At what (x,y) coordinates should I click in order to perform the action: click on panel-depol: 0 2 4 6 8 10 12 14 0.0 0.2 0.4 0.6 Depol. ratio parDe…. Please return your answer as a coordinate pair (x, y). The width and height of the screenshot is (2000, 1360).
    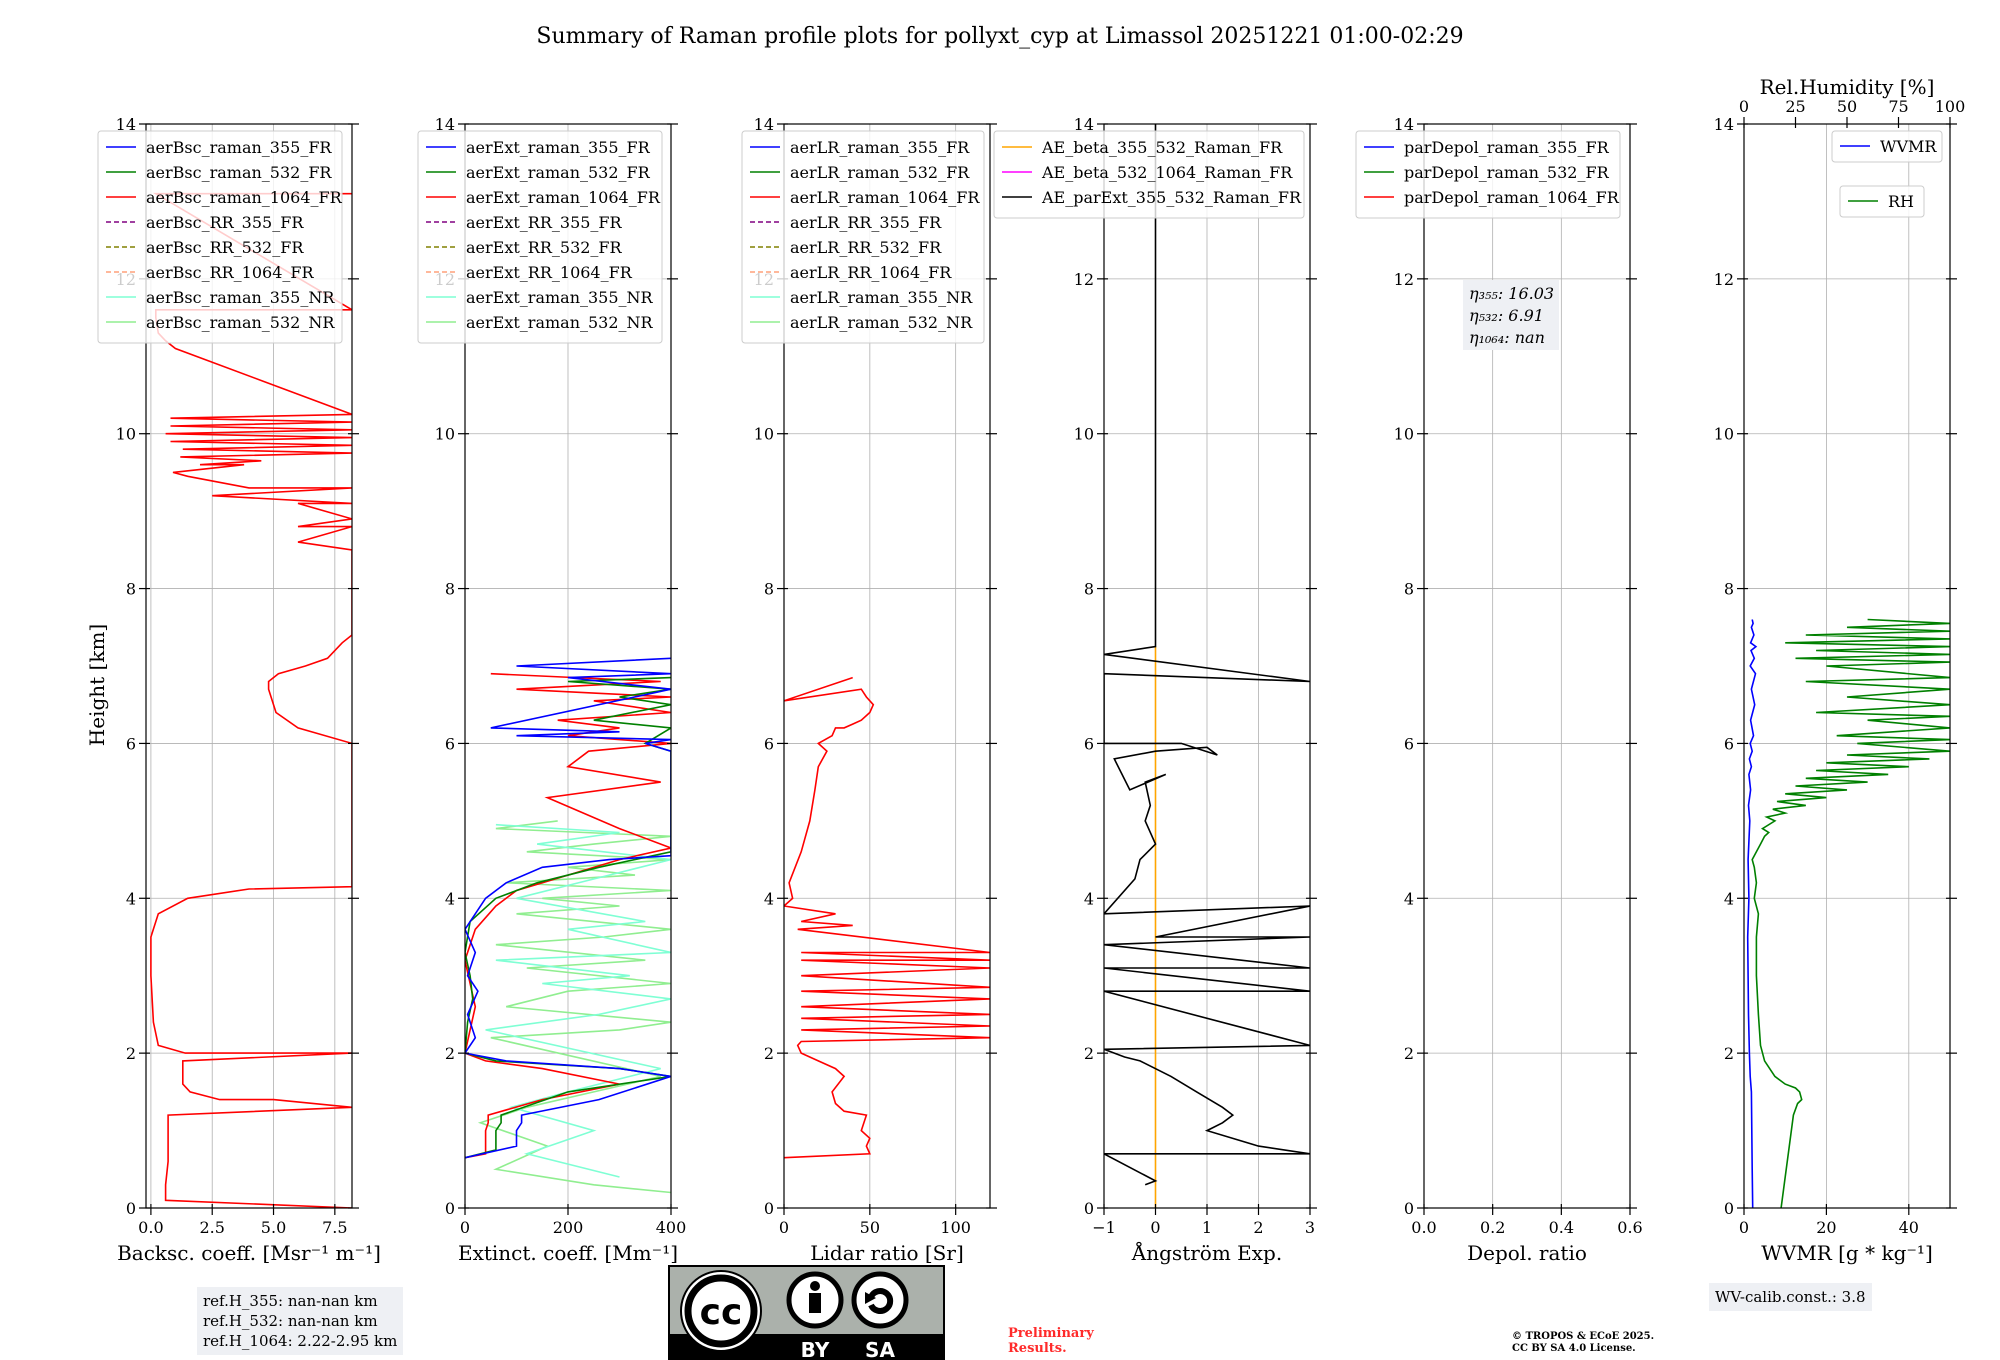
    Looking at the image, I should click on (1499, 690).